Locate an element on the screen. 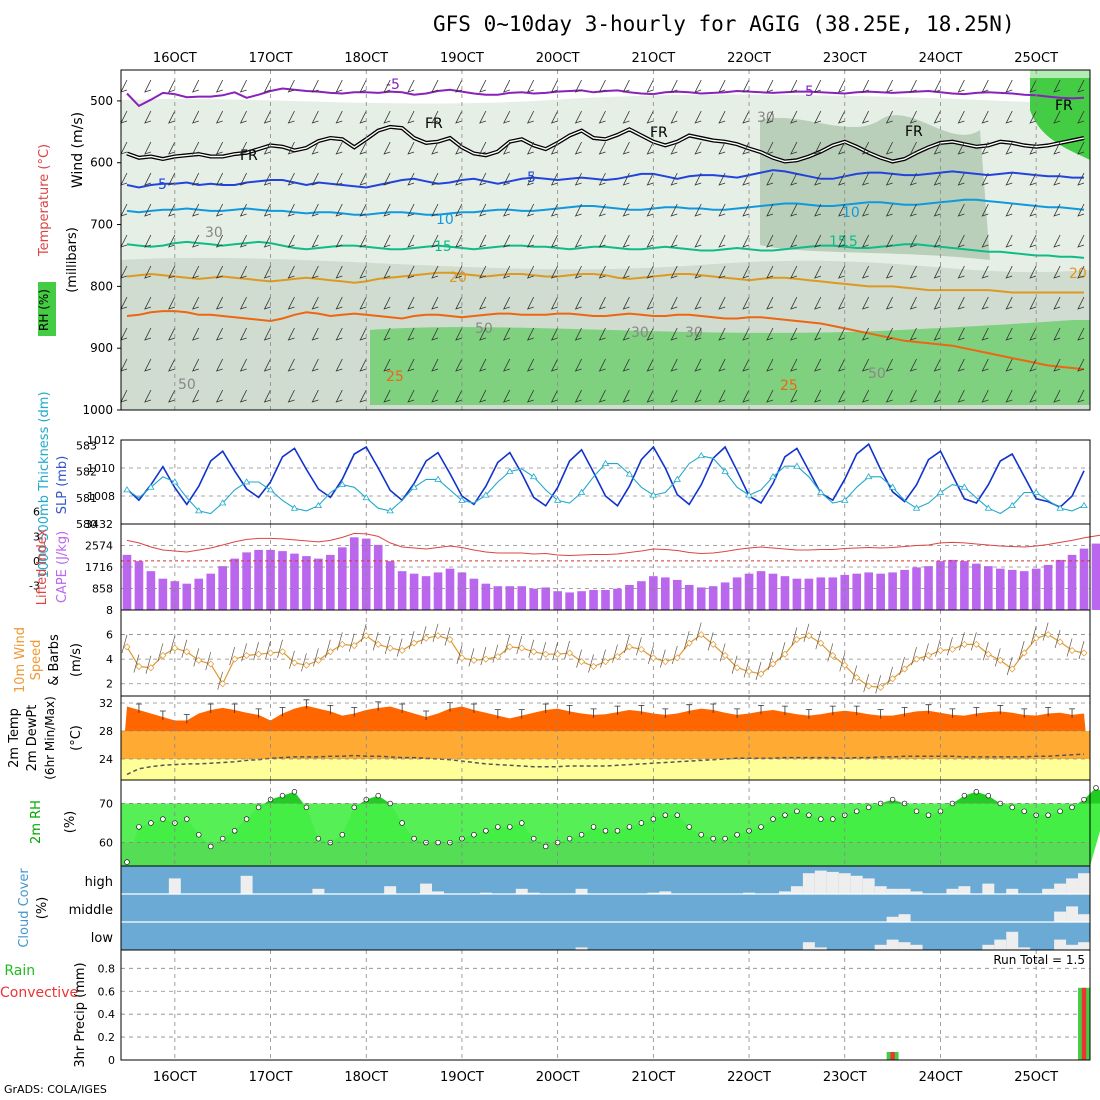 Image resolution: width=1100 pixels, height=1100 pixels. contour-label: 20 is located at coordinates (1078, 274).